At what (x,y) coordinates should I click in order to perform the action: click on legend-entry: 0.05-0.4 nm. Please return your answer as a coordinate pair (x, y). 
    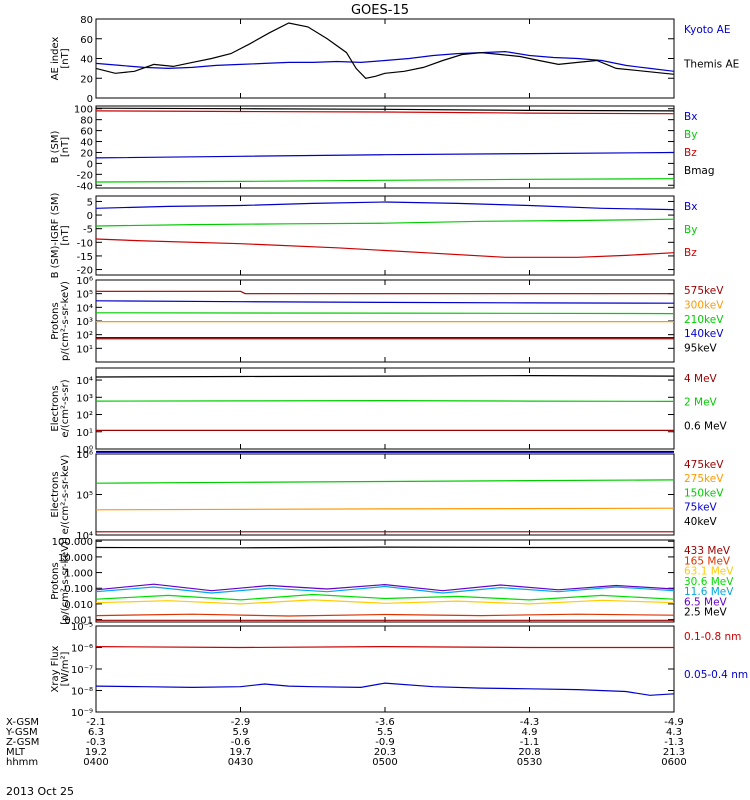
    Looking at the image, I should click on (716, 675).